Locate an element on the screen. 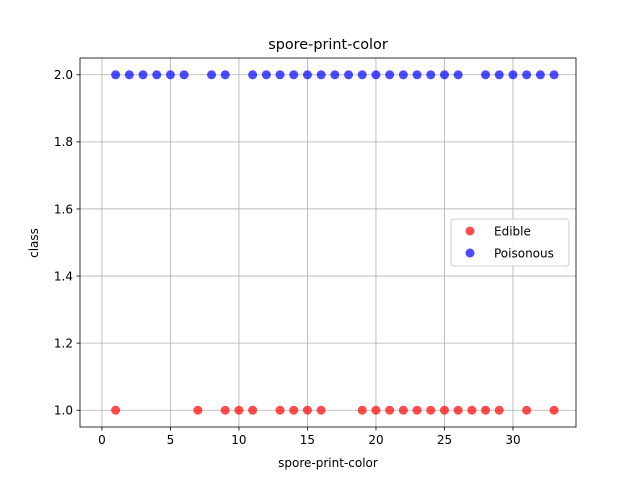  x-tick-label: 15 is located at coordinates (307, 440).